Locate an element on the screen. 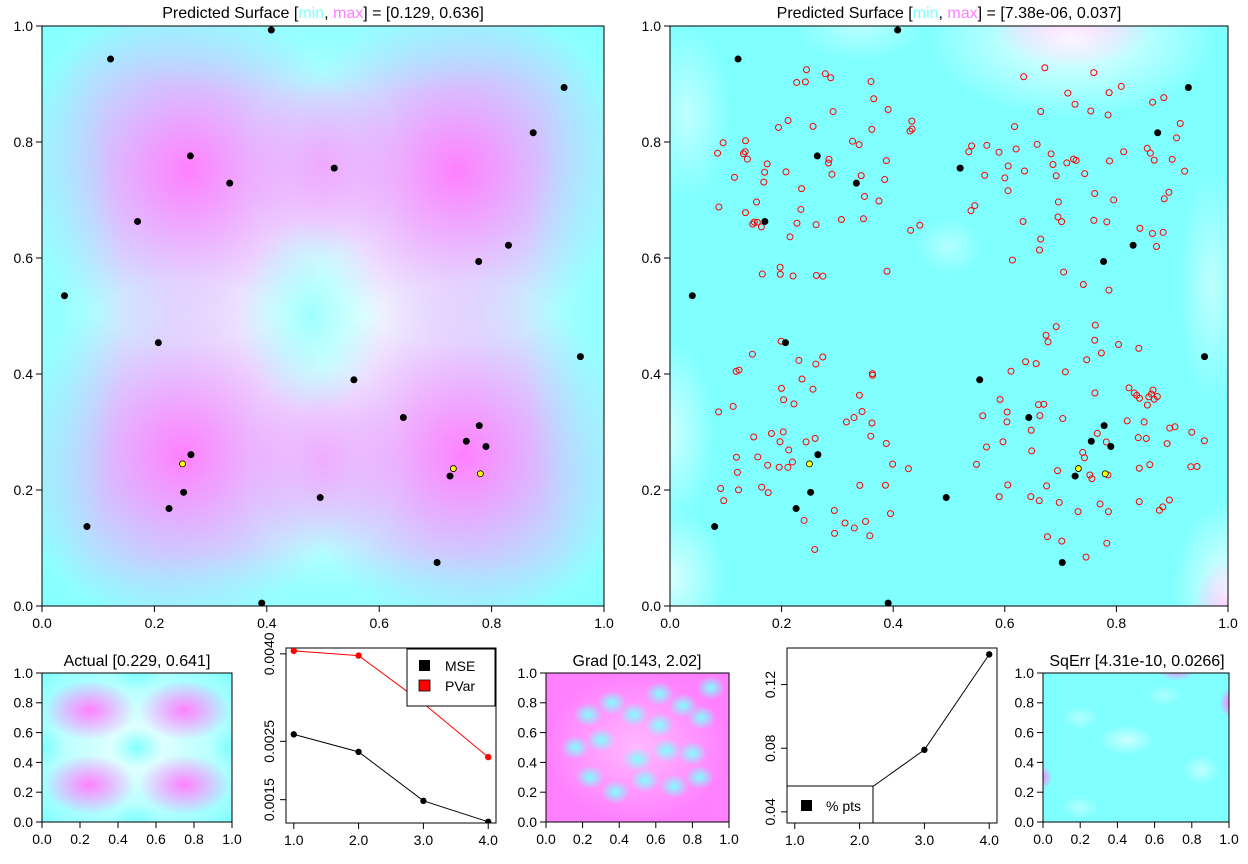  sqerr-y-axis: 0.0 0.2 0.4 0.6 0.8 1.0 is located at coordinates (1029, 747).